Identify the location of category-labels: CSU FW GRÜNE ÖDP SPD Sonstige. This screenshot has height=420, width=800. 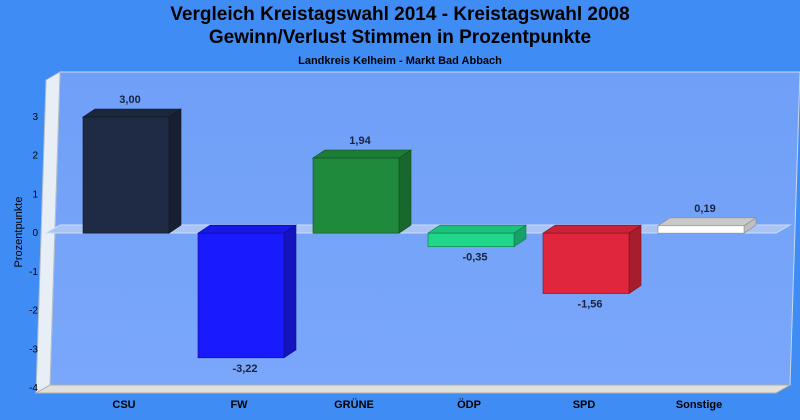
(417, 404).